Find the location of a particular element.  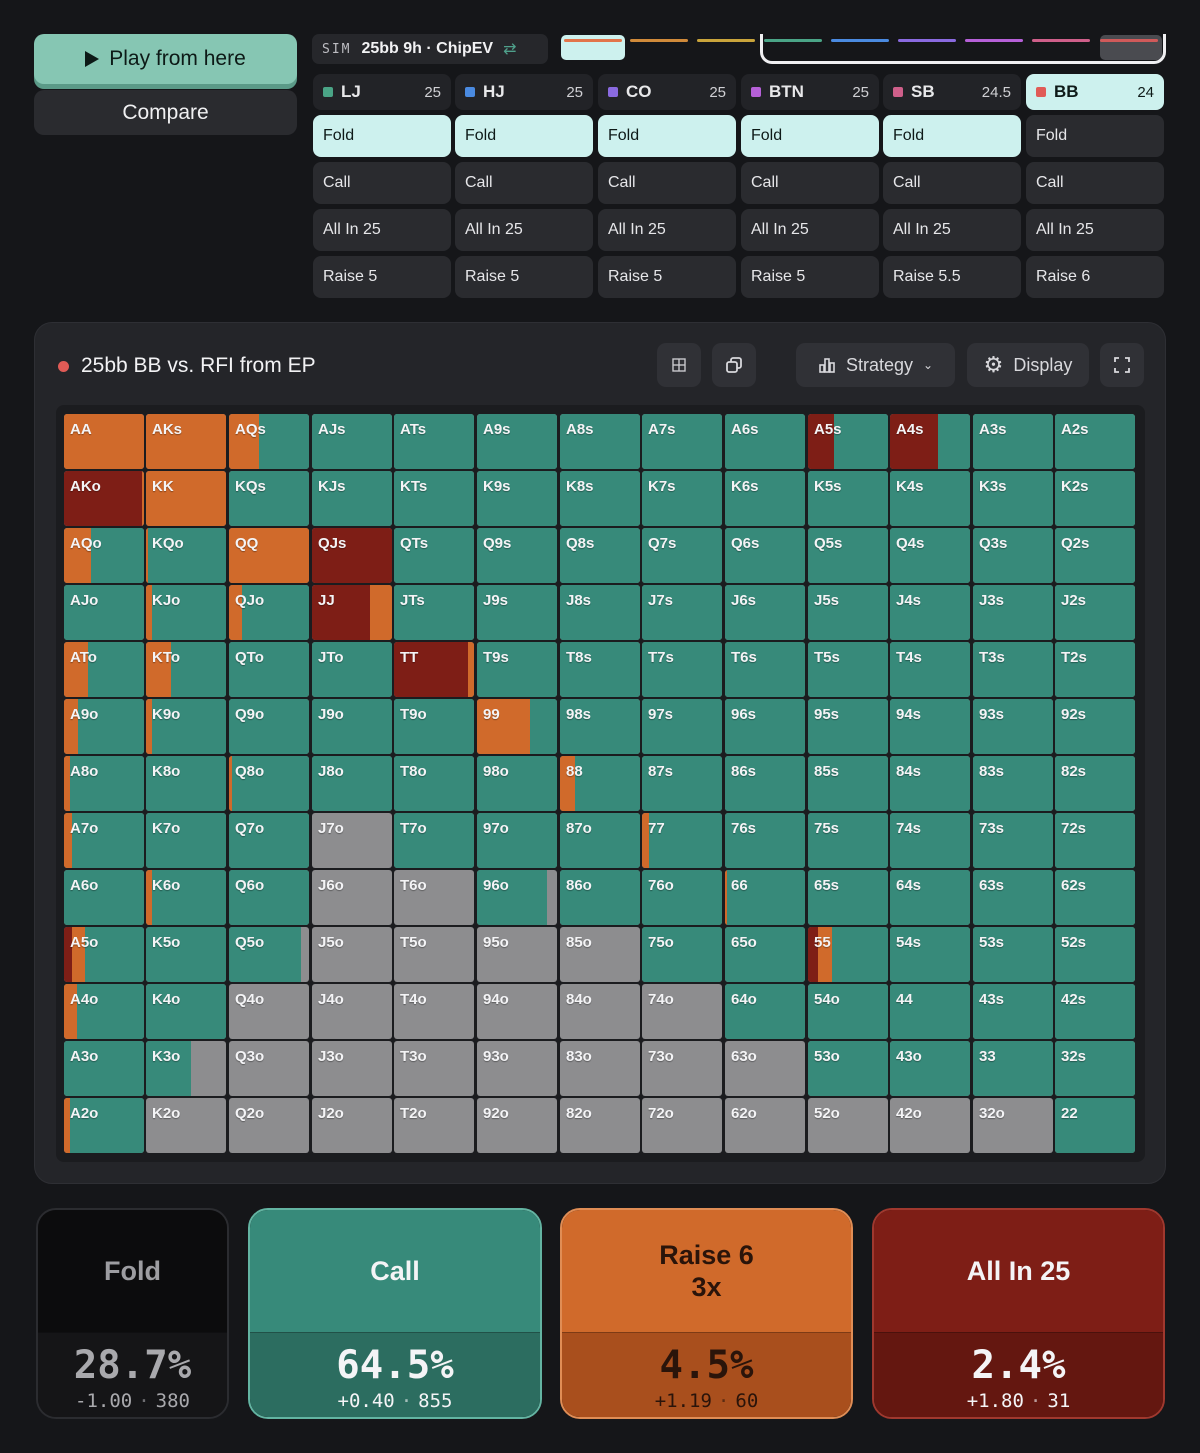

hand-cell: T5s is located at coordinates (848, 669).